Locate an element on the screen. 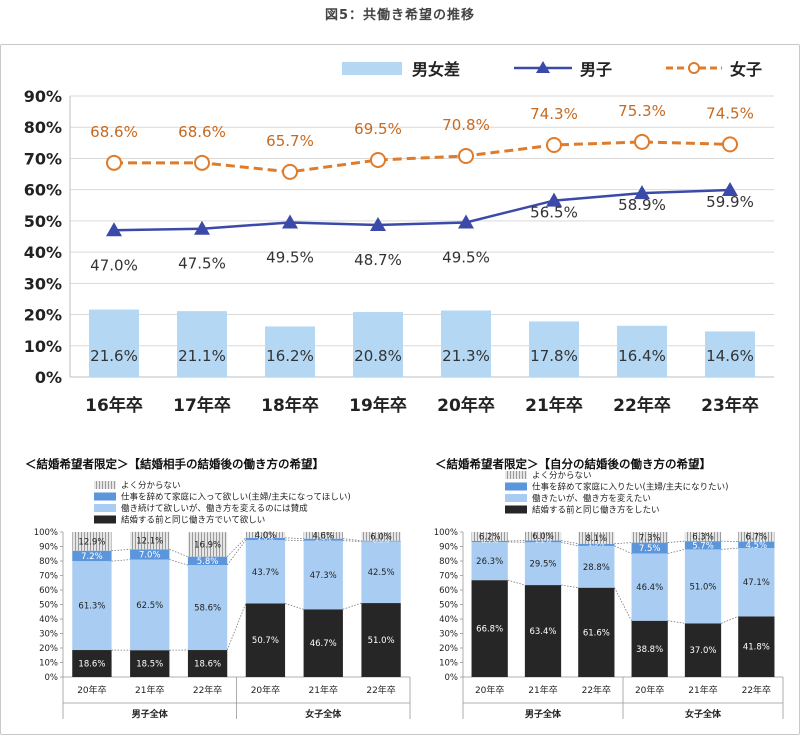 The image size is (800, 735). segment-data-label: 18.5% is located at coordinates (149, 665).